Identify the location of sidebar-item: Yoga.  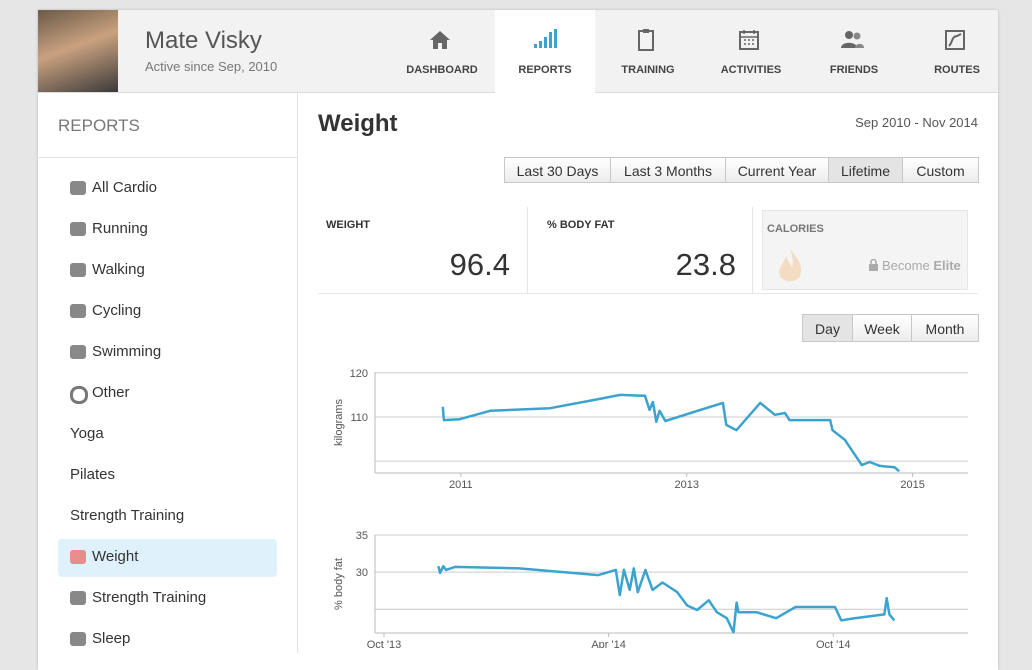
(87, 433).